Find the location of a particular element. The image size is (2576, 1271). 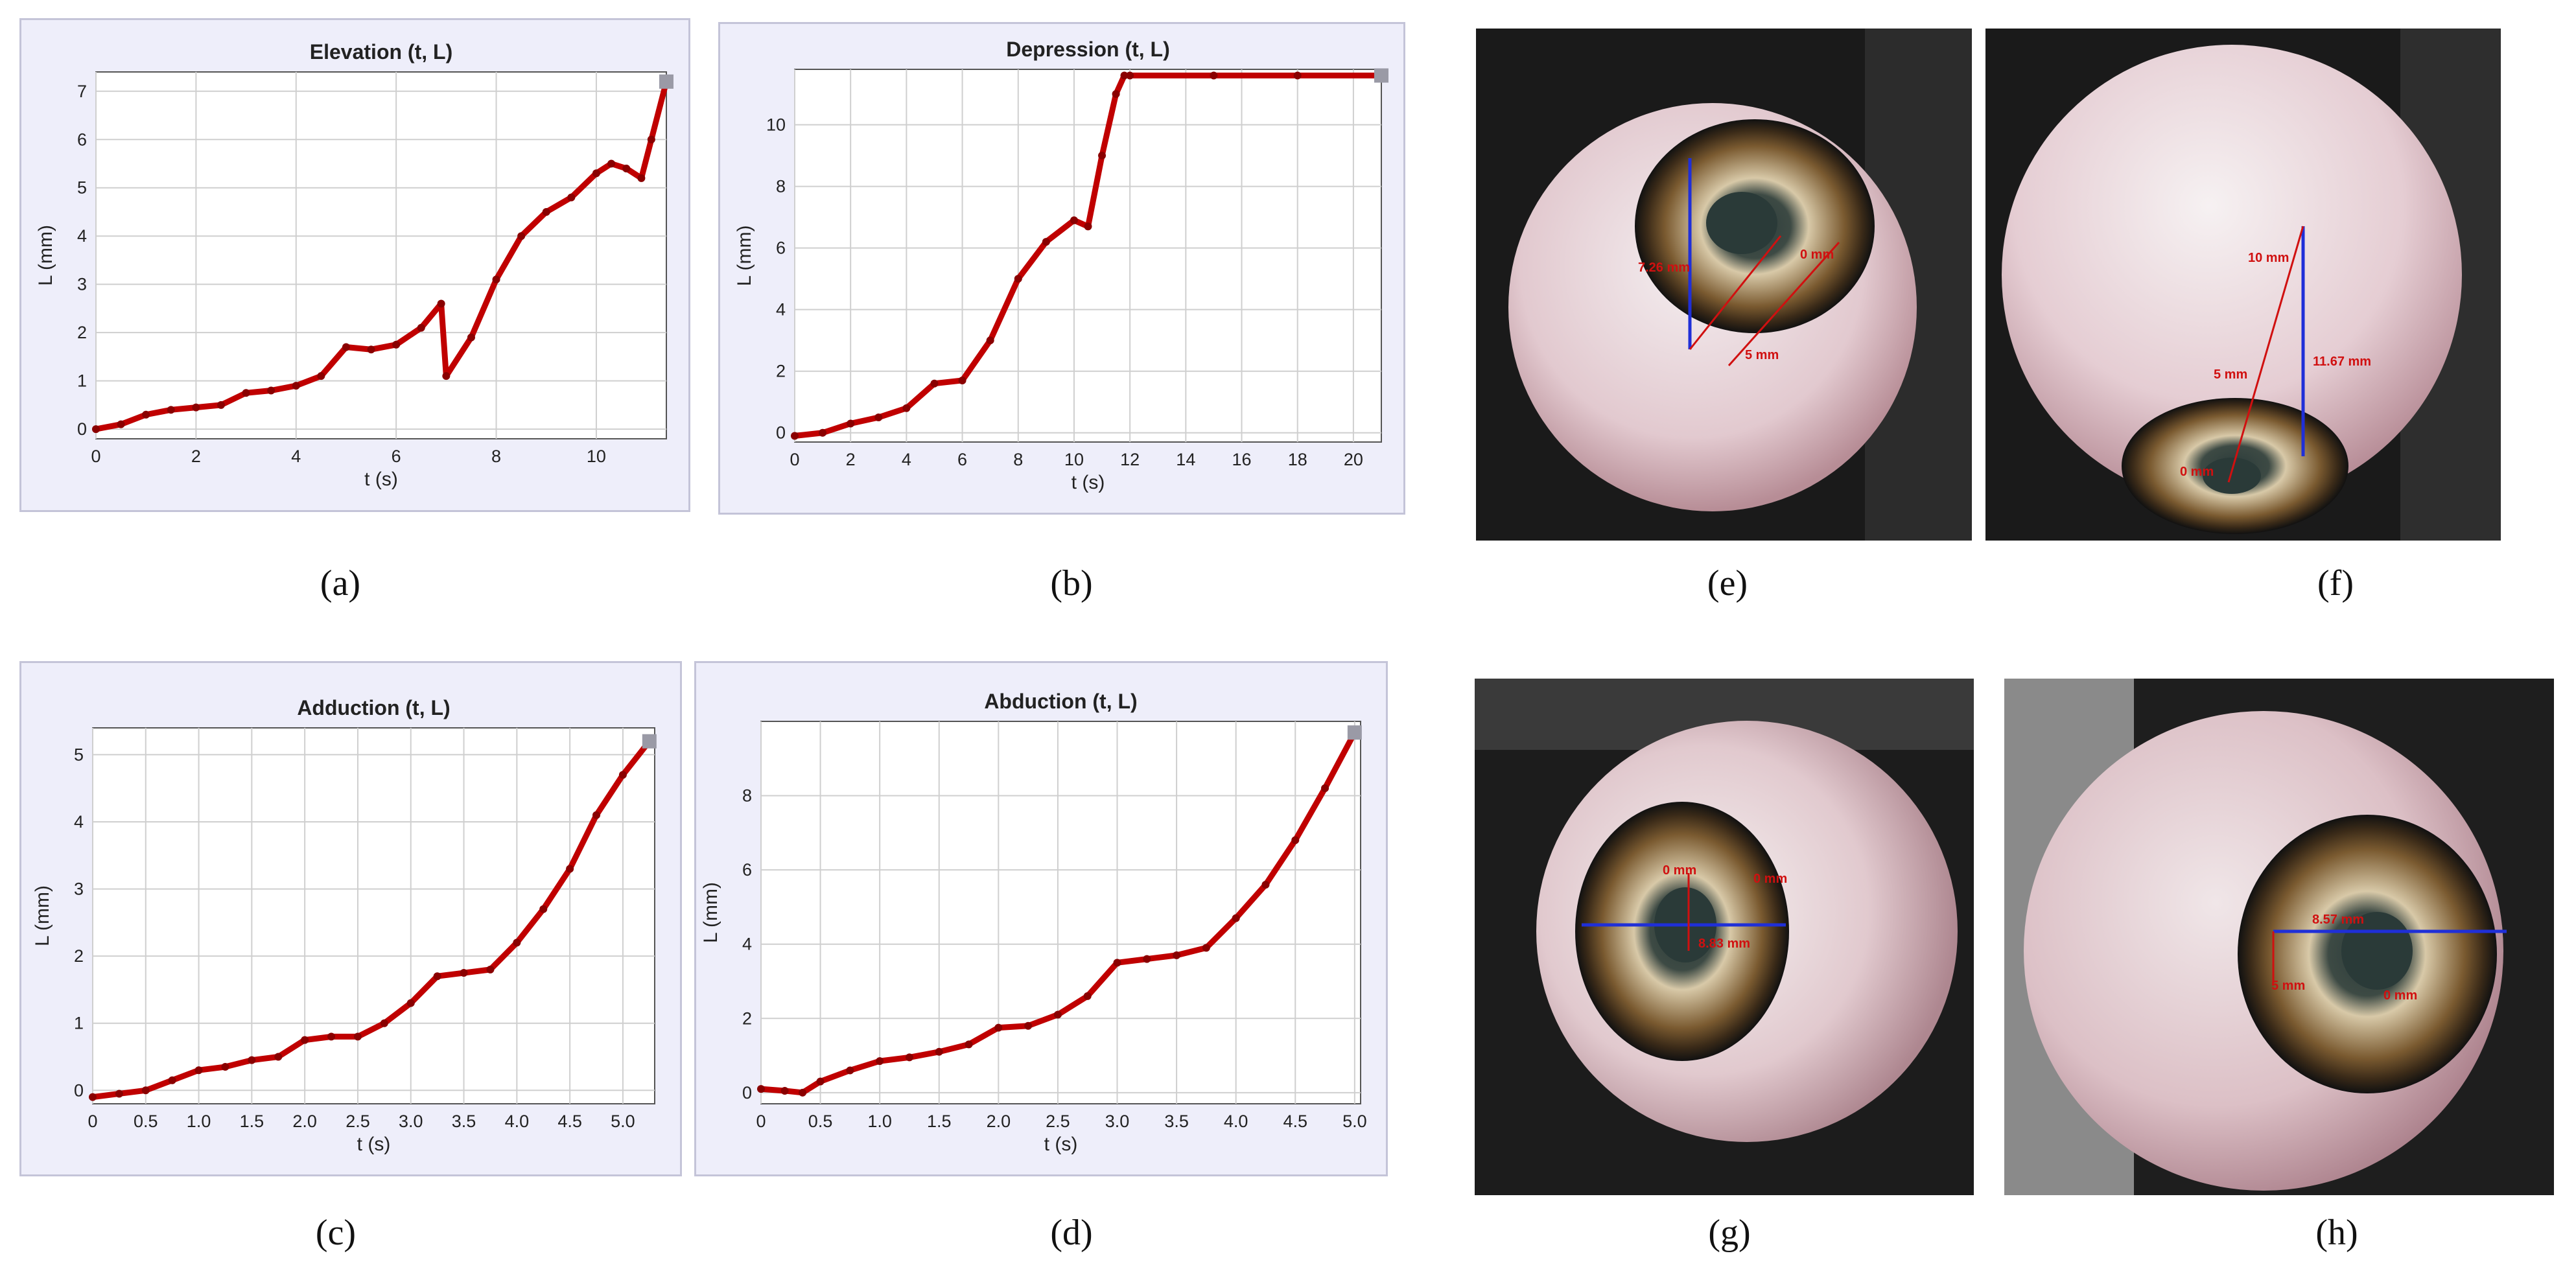

x-tick-label: 8 is located at coordinates (1018, 460).